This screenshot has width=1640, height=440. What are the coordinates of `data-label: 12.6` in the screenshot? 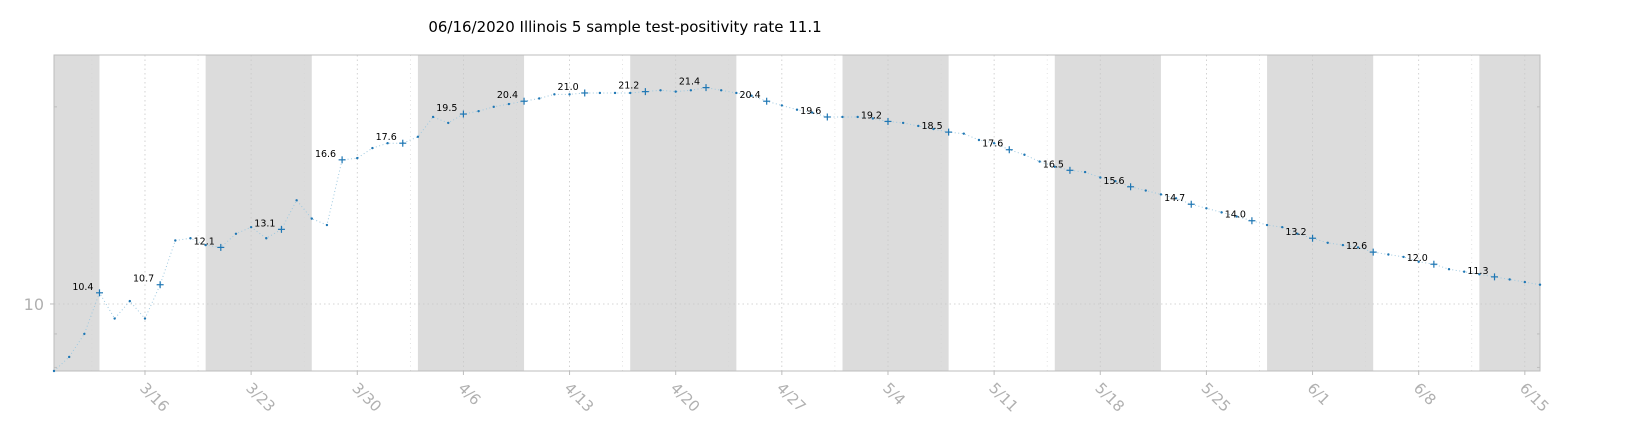 It's located at (1356, 246).